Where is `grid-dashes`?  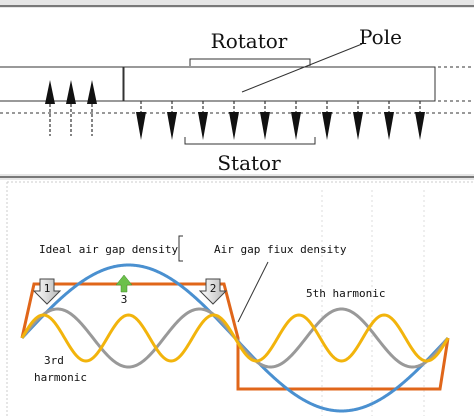
grid-dashes is located at coordinates (373, 303).